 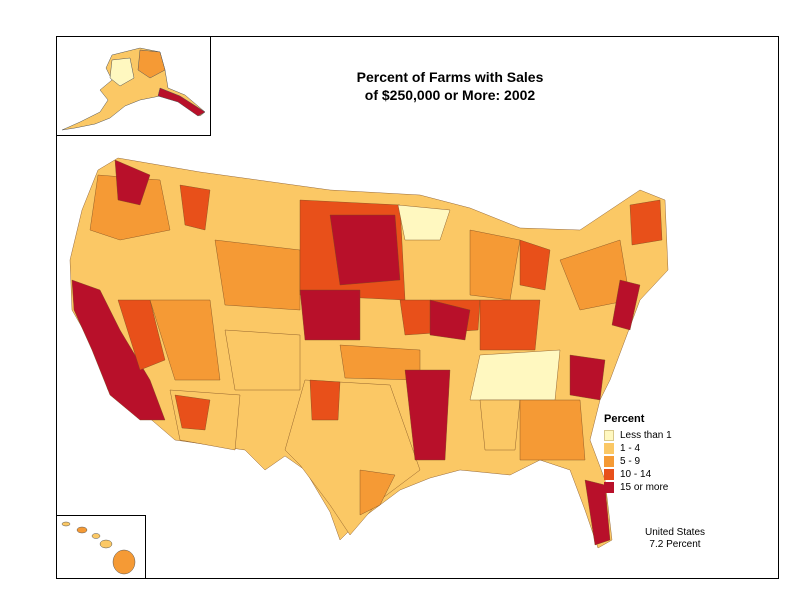 I want to click on legend-label: 15 or more, so click(x=644, y=487).